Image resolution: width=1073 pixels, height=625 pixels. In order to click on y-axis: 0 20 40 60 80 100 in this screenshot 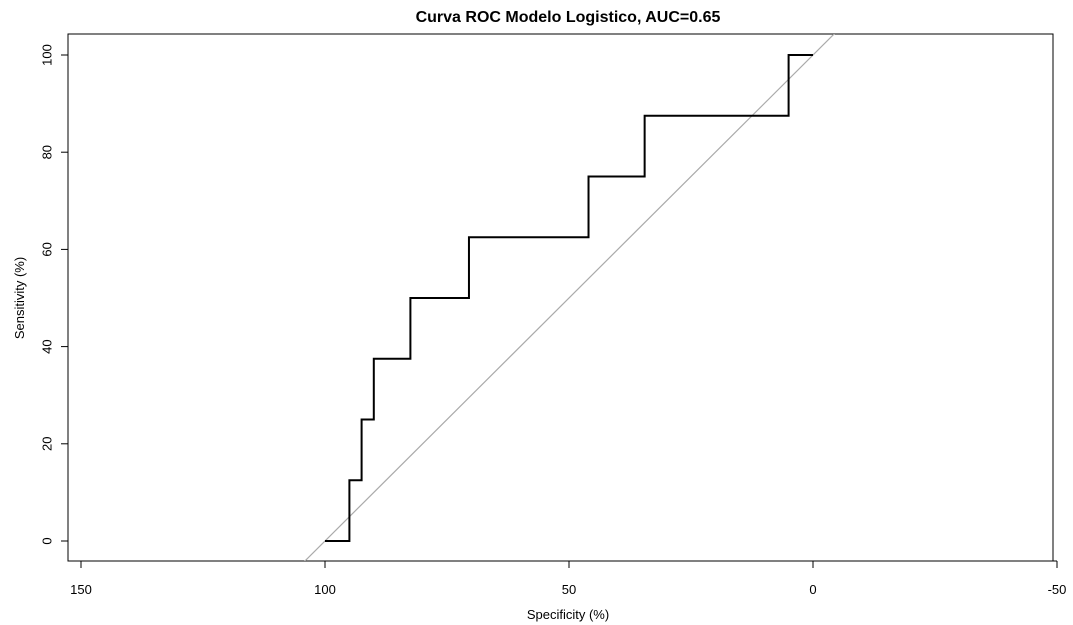, I will do `click(54, 294)`.